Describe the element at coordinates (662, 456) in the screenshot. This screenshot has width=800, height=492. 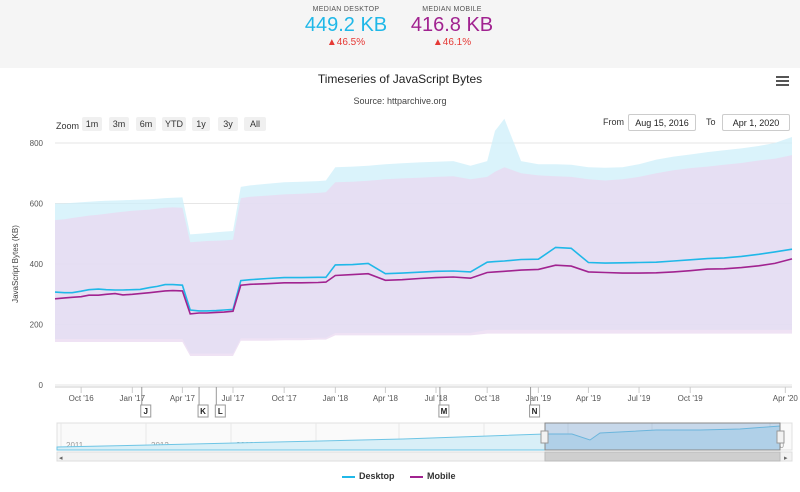
I see `scrollbar-thumb` at that location.